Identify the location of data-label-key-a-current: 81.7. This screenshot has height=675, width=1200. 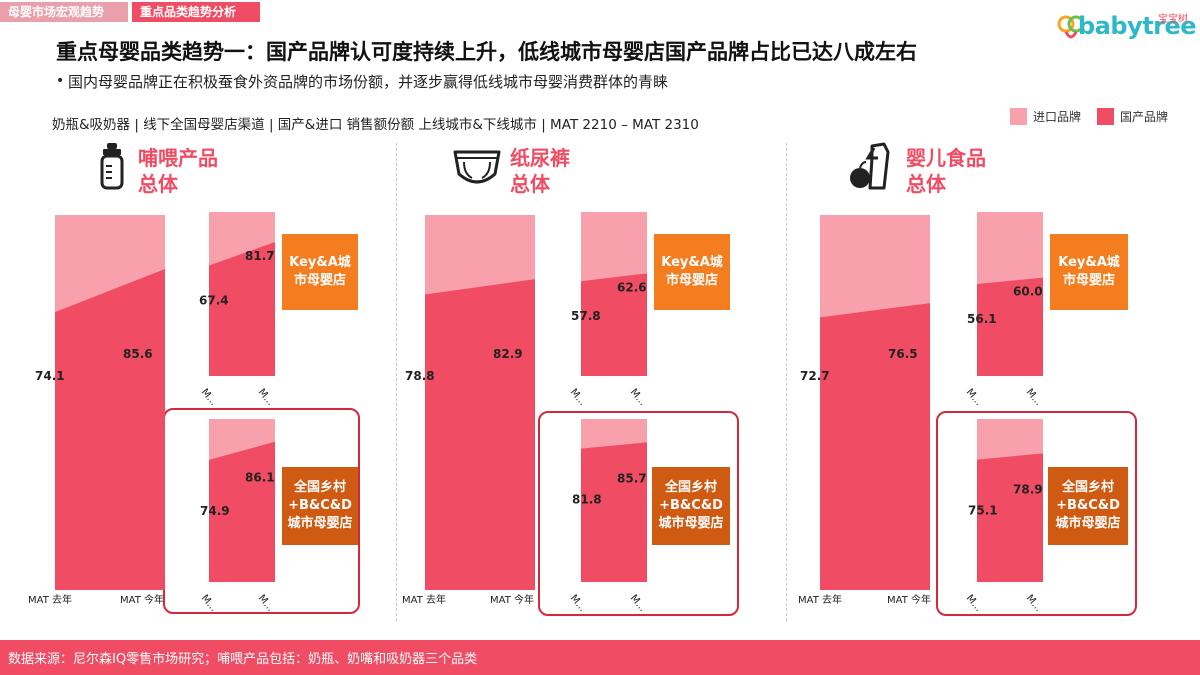
(260, 256).